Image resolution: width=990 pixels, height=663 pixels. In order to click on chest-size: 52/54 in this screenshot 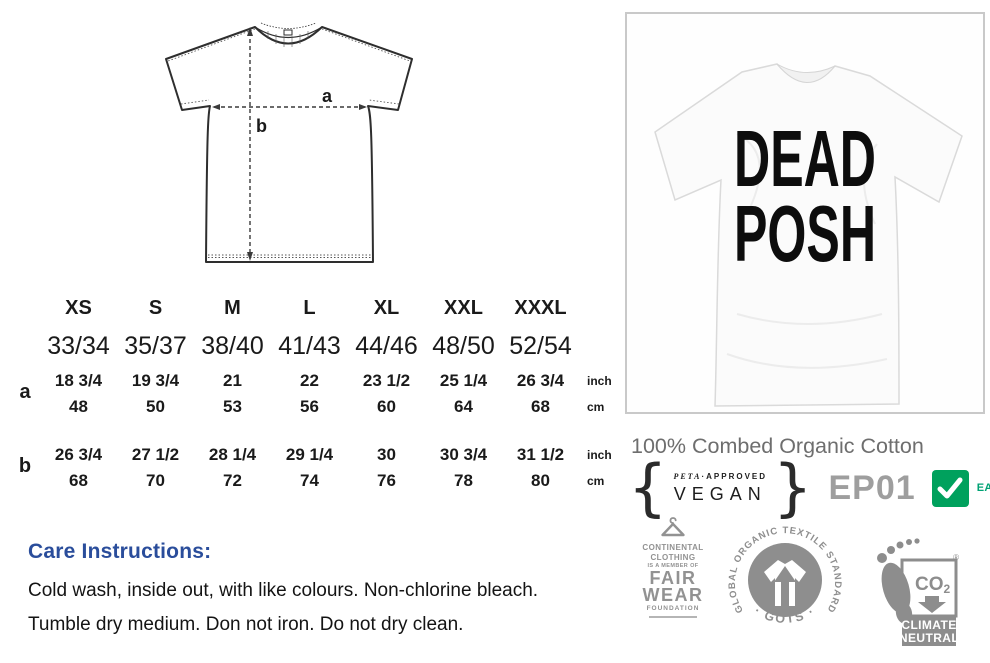, I will do `click(540, 345)`.